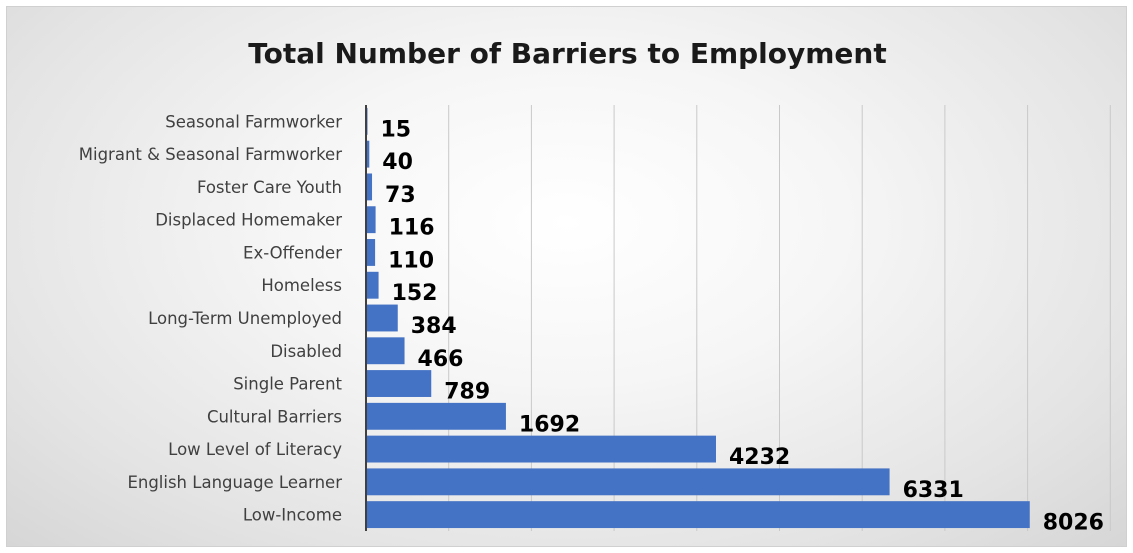  Describe the element at coordinates (287, 384) in the screenshot. I see `category-label: Single Parent` at that location.